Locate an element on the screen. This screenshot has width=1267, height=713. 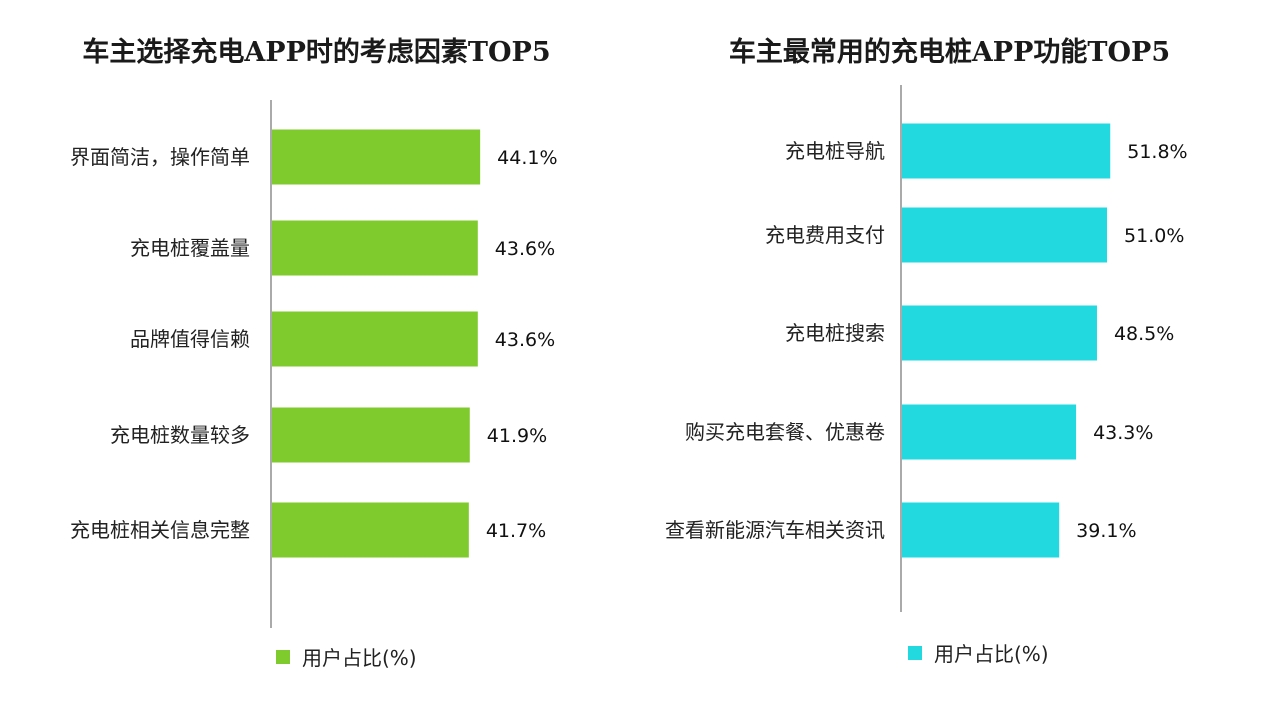
value-label: 48.5% is located at coordinates (1144, 334).